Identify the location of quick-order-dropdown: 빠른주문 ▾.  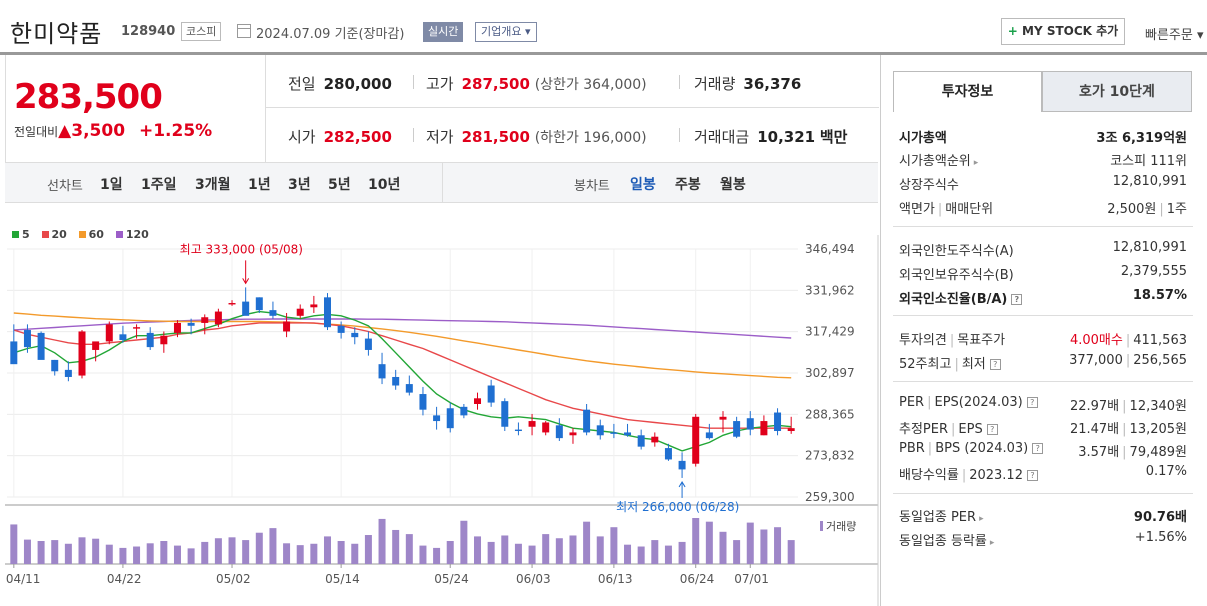
(1174, 35).